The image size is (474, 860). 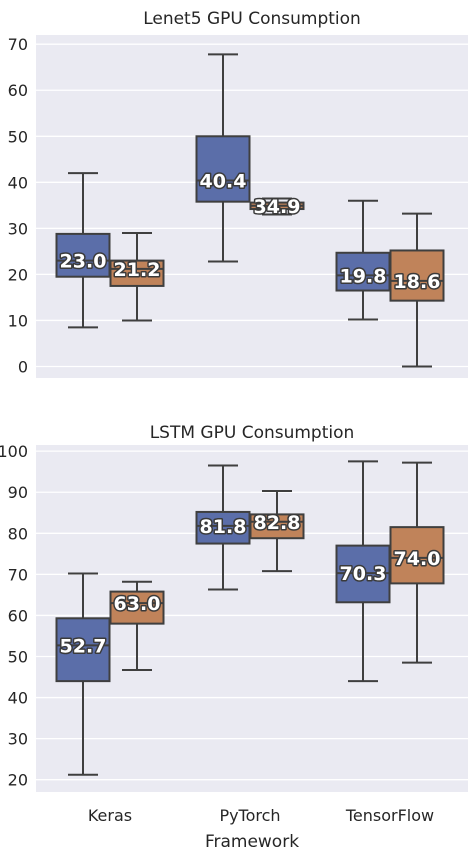 I want to click on y-tick-label: 10, so click(x=18, y=320).